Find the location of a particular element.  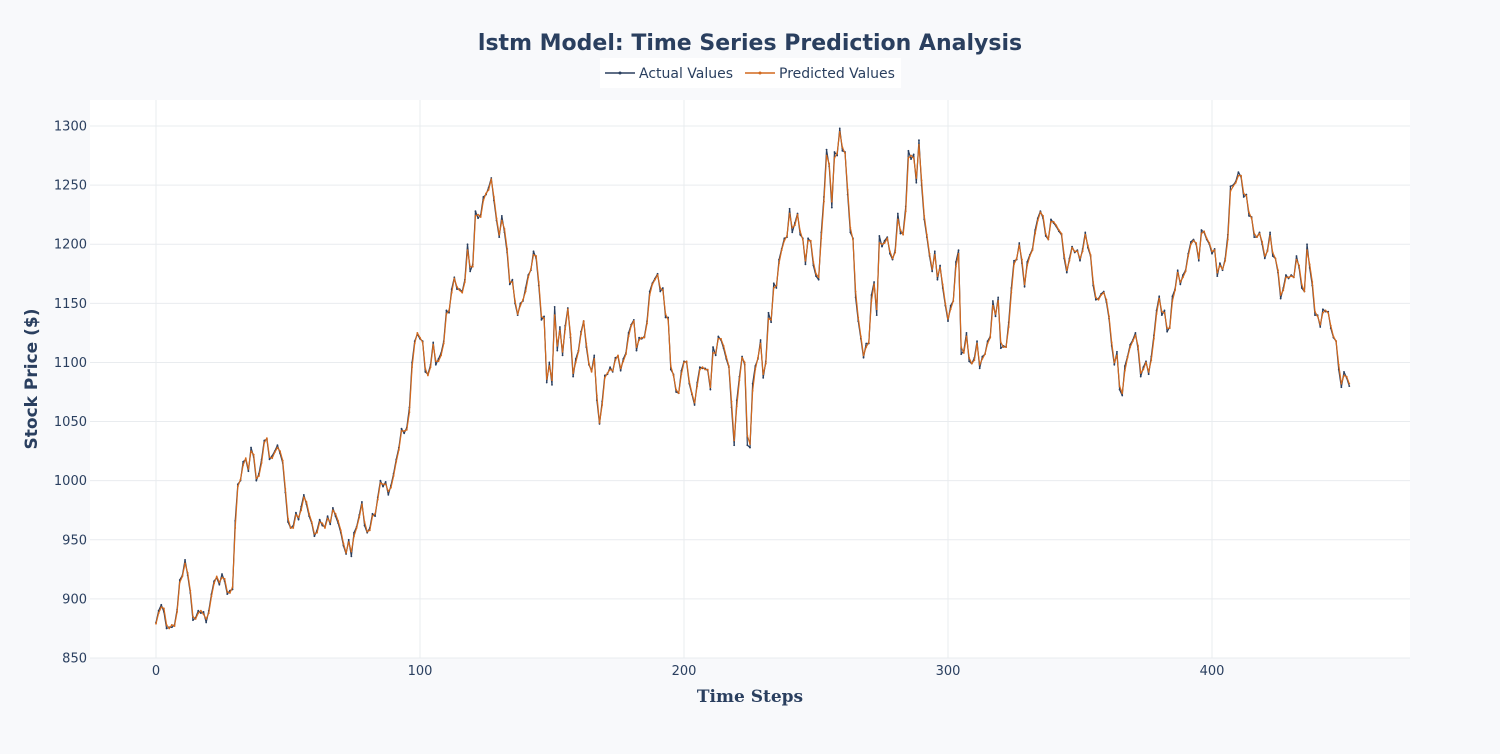

legend-item-predicted-values: Predicted Values is located at coordinates (820, 74).